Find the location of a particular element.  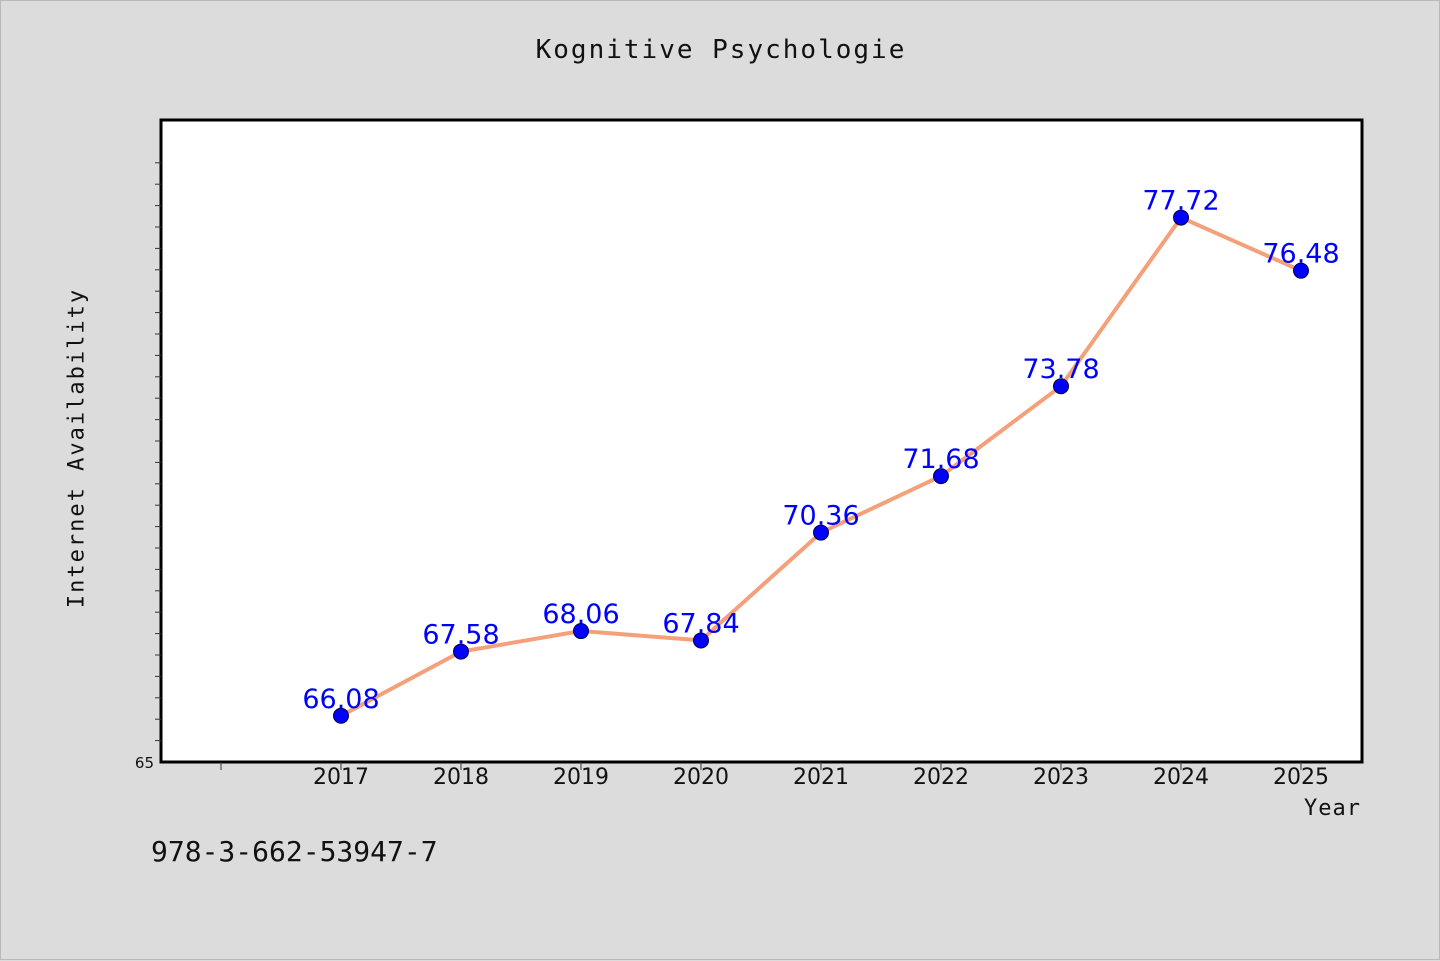

x-axis-label: Year is located at coordinates (1332, 808).